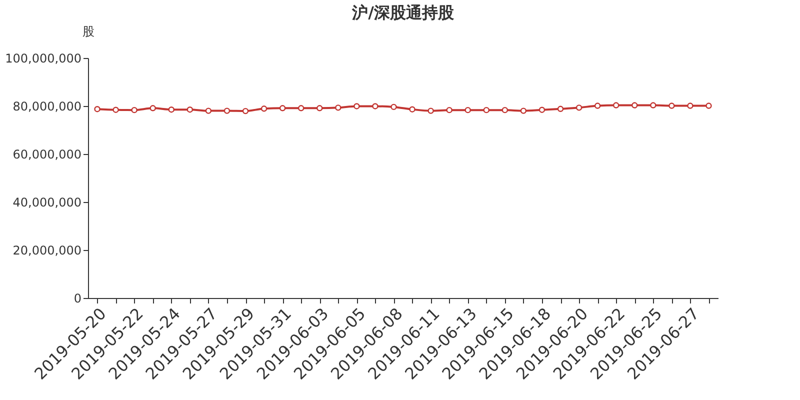 The width and height of the screenshot is (800, 400). What do you see at coordinates (47, 251) in the screenshot?
I see `y-tick-label: 20,000,000` at bounding box center [47, 251].